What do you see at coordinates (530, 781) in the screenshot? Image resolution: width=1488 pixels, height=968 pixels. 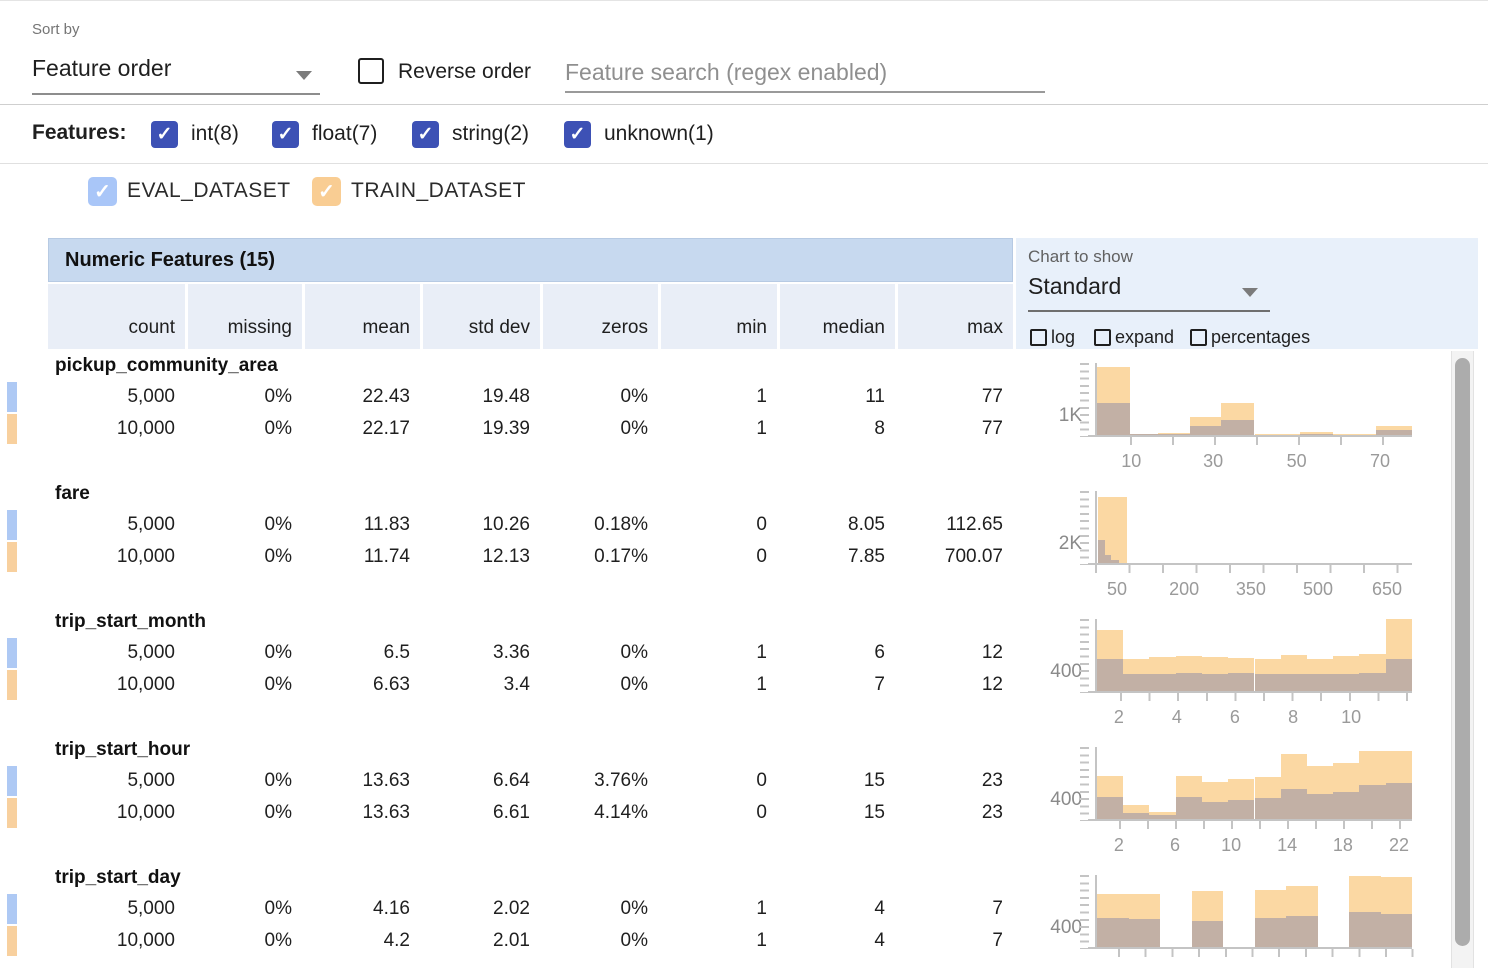 I see `stat-row-eval: 5,000 0% 13.63 6.64 3.76% 0 15 23` at bounding box center [530, 781].